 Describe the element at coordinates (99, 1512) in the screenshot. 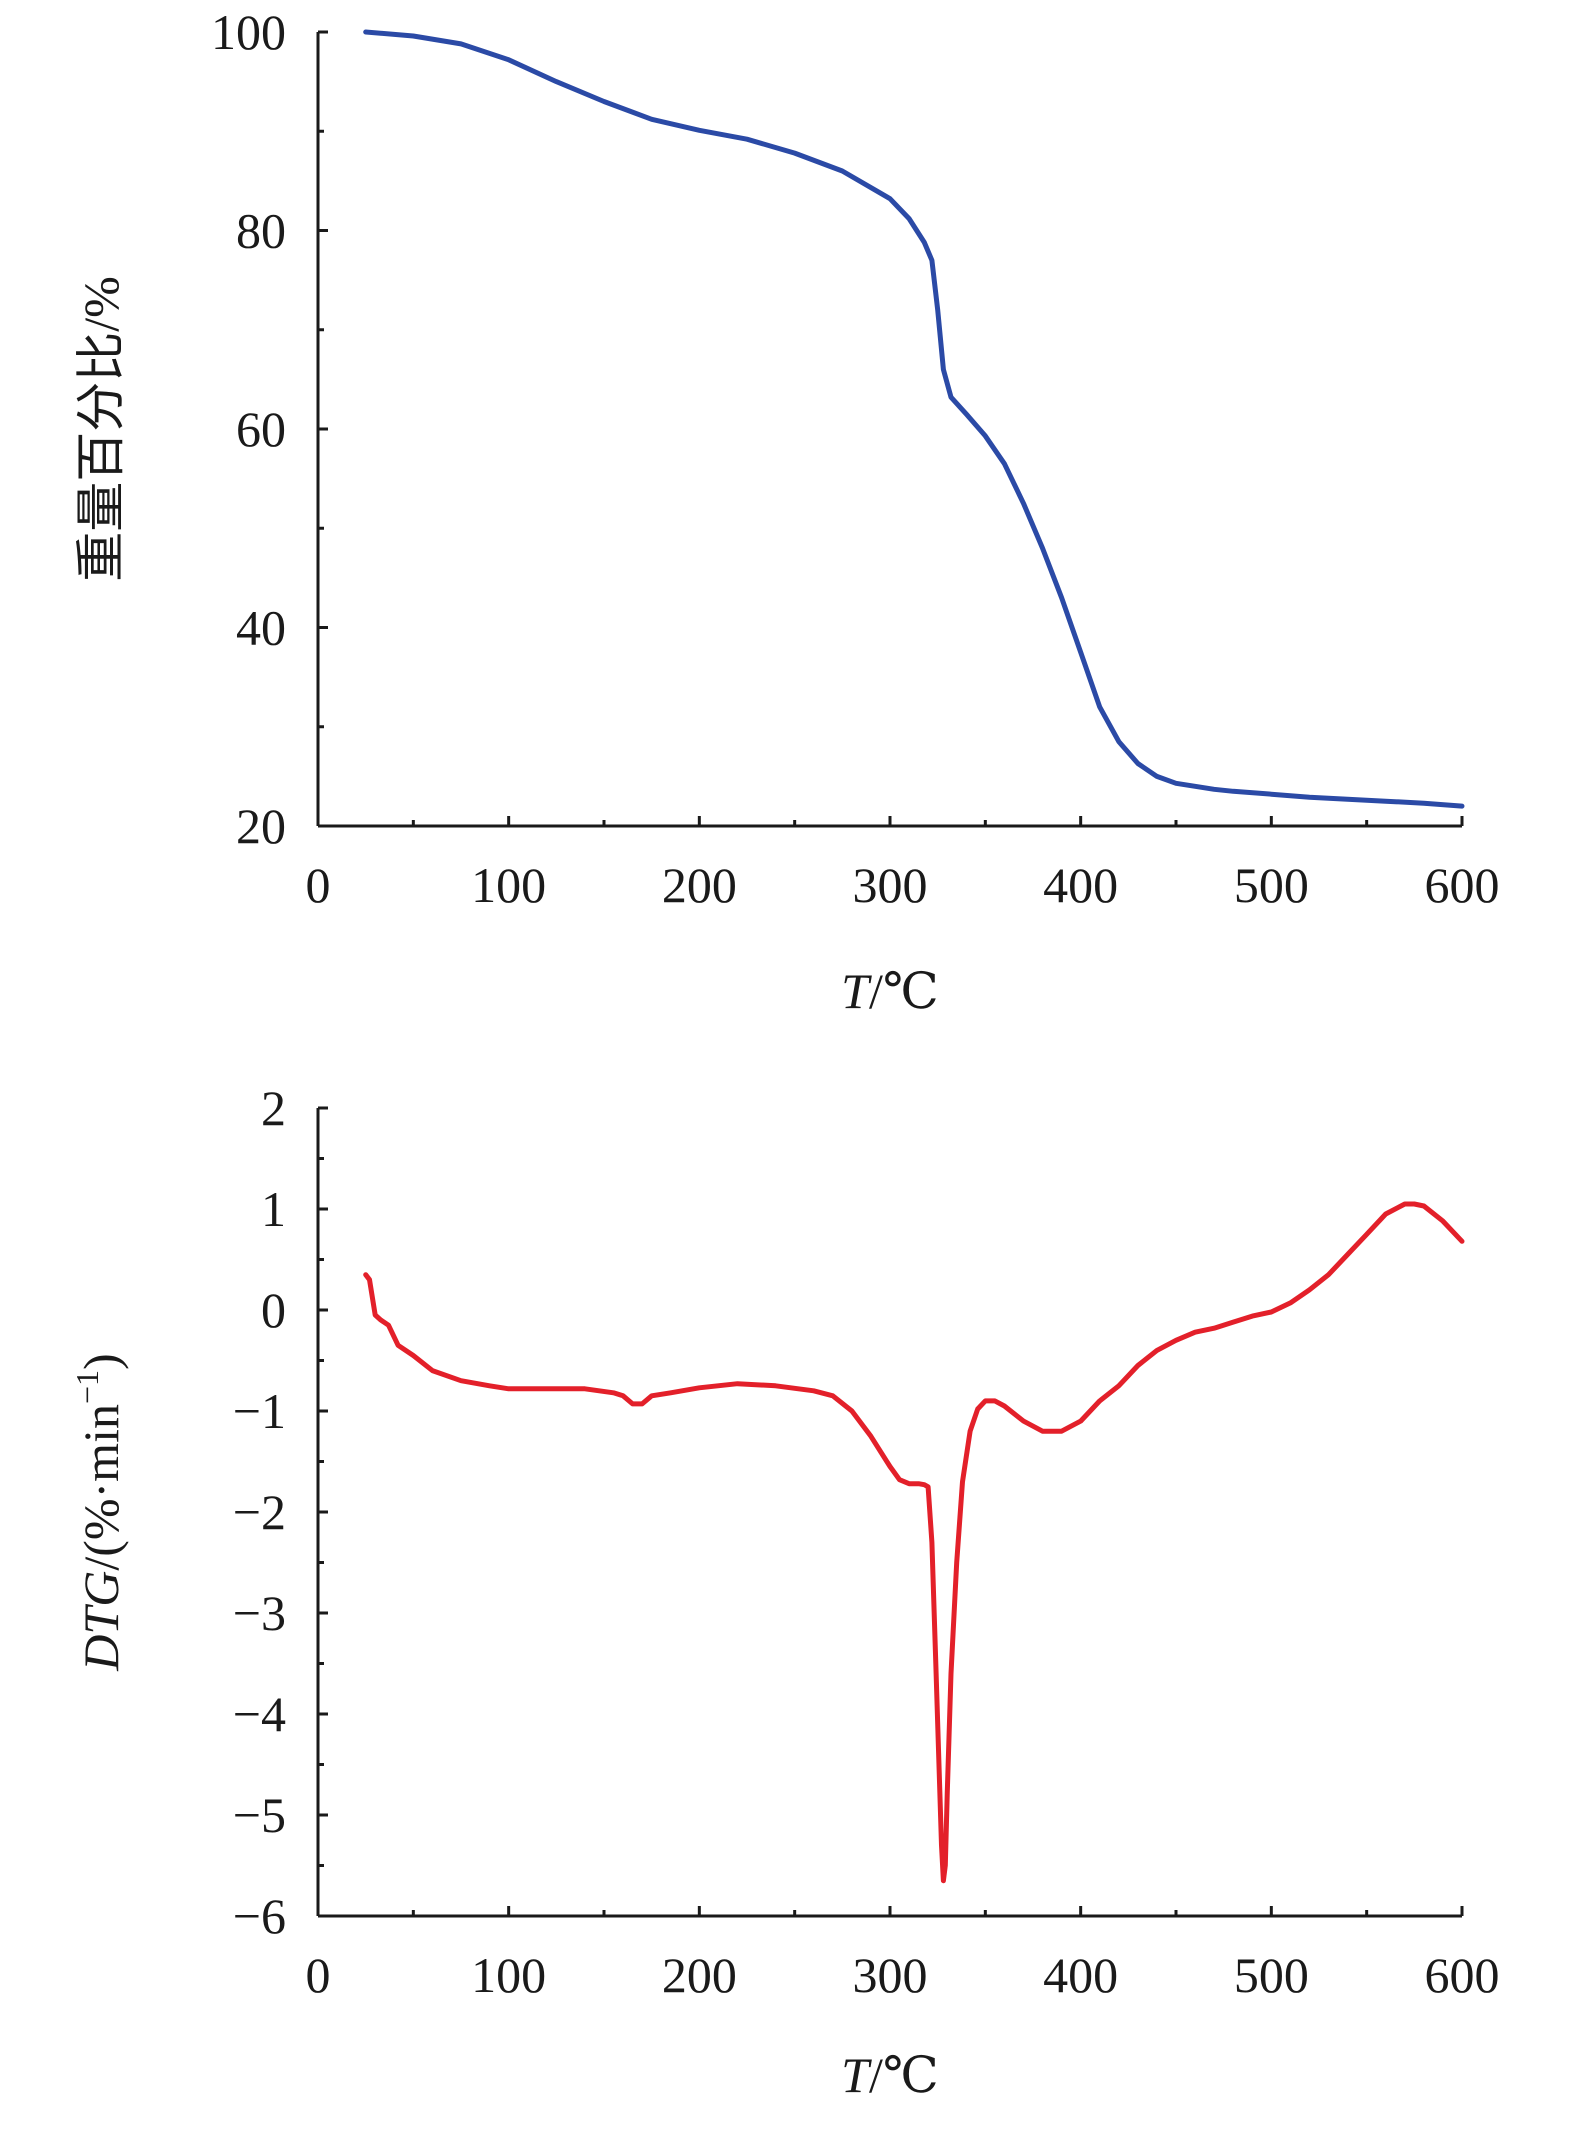

I see `dtg-y-axis-title: DTG/(%·min−1)` at that location.